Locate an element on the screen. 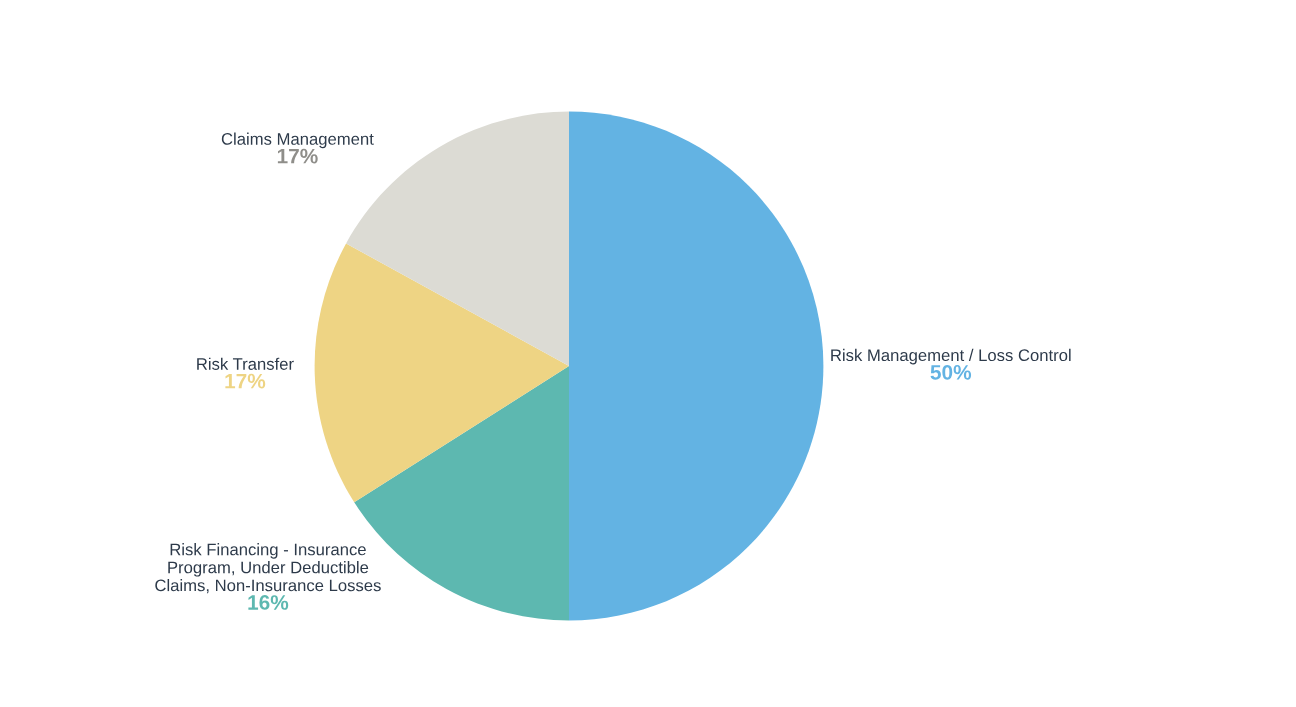 The image size is (1296, 707). slice-label: Risk Management / Loss Control is located at coordinates (951, 356).